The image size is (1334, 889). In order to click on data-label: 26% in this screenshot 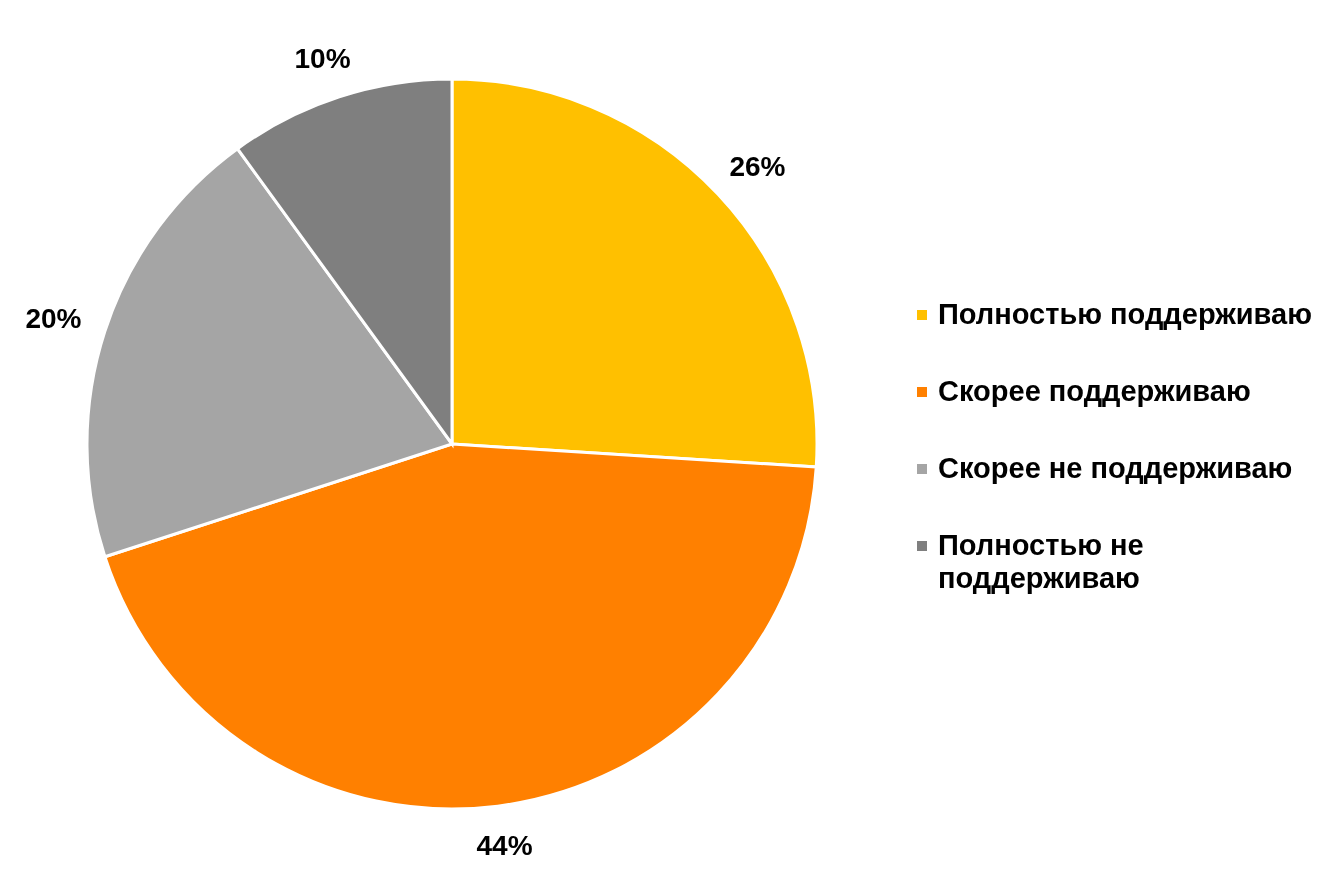, I will do `click(757, 167)`.